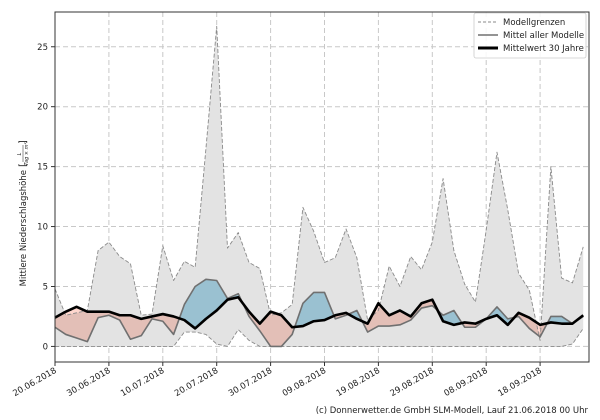 This screenshot has height=420, width=600. I want to click on climate-mean-line, so click(319, 312).